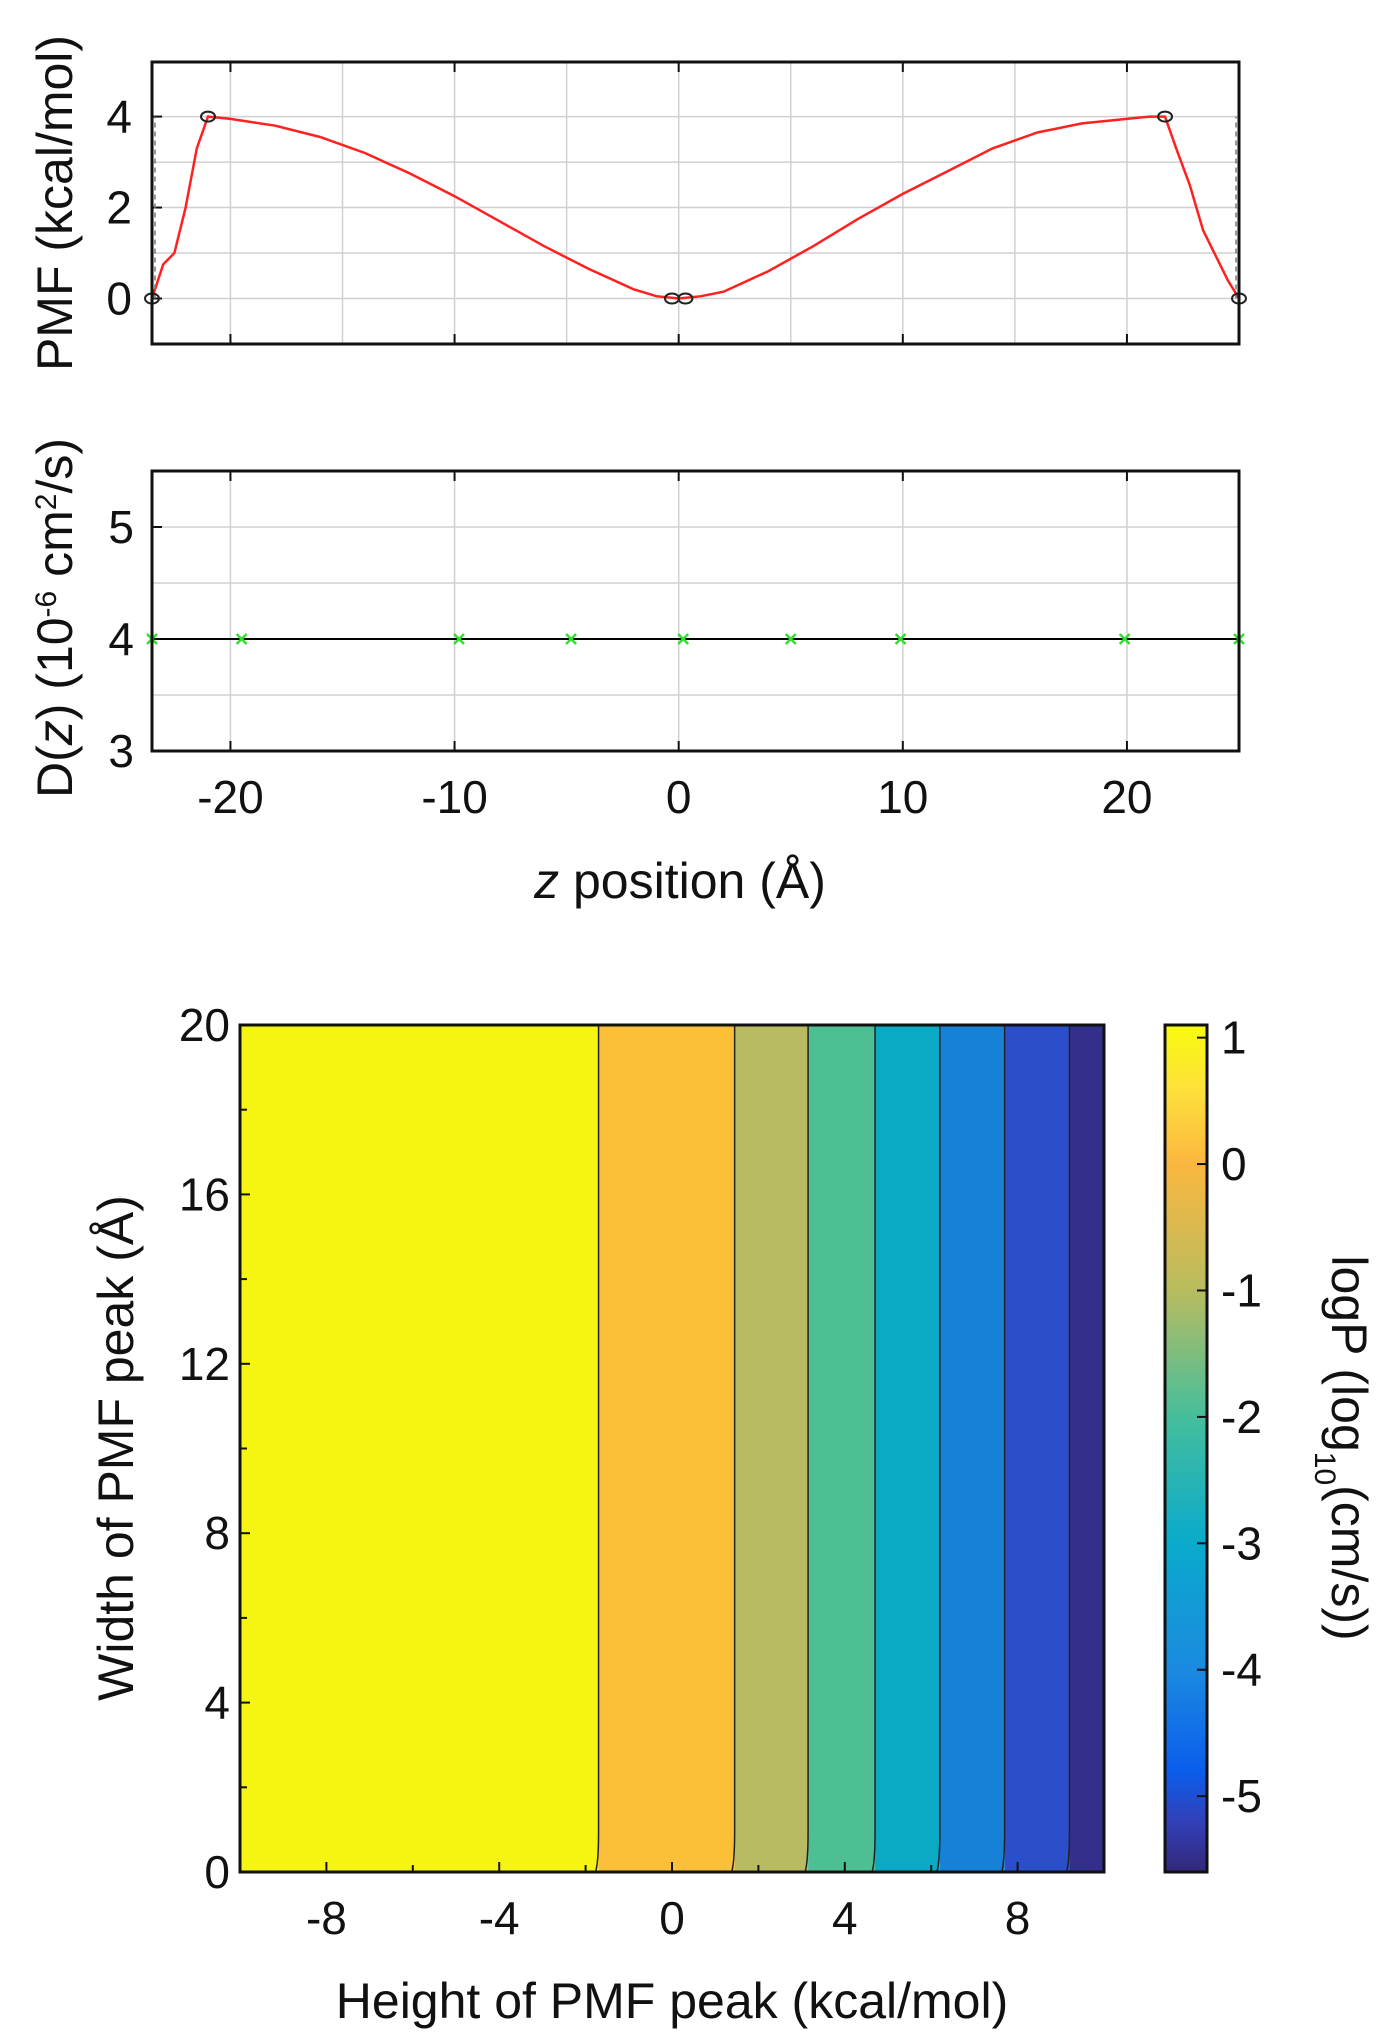  Describe the element at coordinates (116, 1448) in the screenshot. I see `heatmap-y-axis-label: Width of PMF peak (Å)` at that location.